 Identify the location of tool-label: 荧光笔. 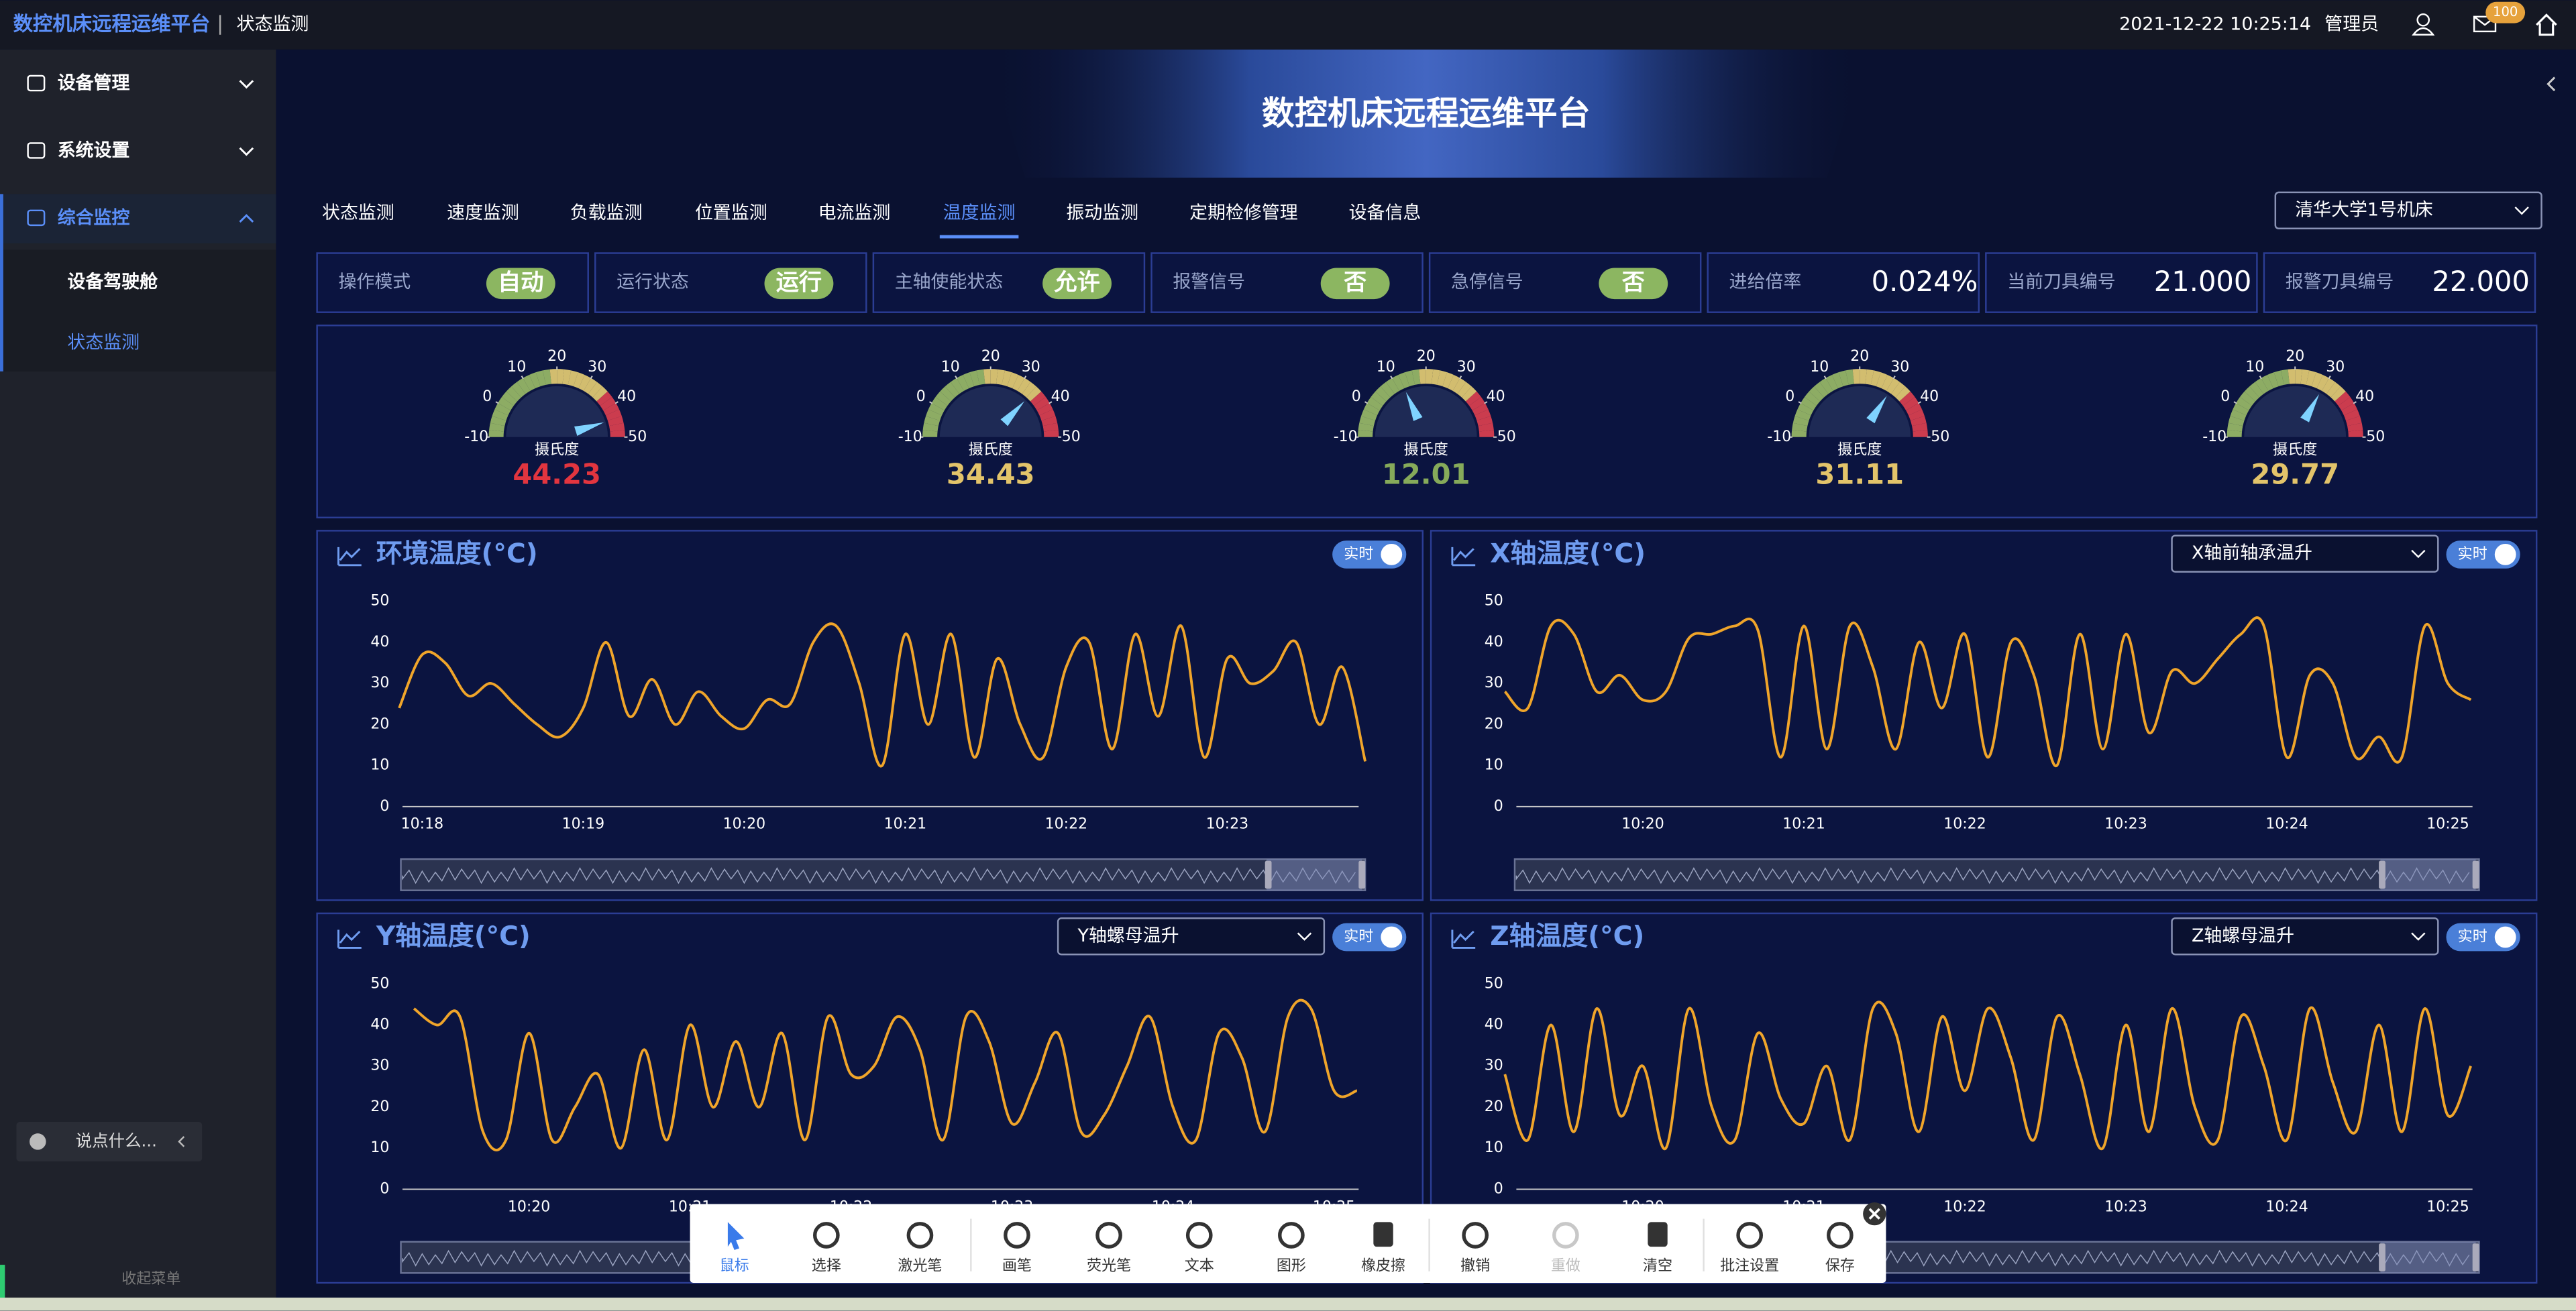
(1109, 1266).